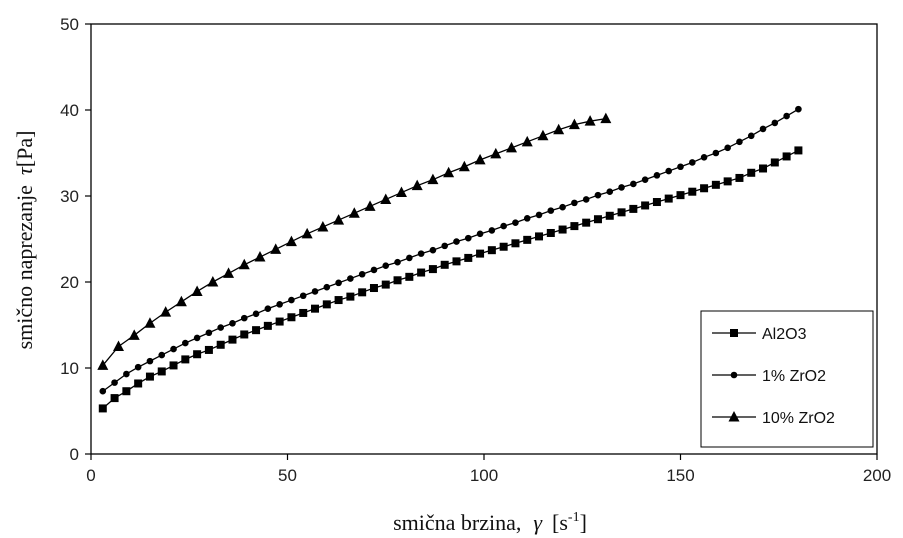 This screenshot has height=538, width=903. What do you see at coordinates (877, 475) in the screenshot?
I see `x-tick-label: 200` at bounding box center [877, 475].